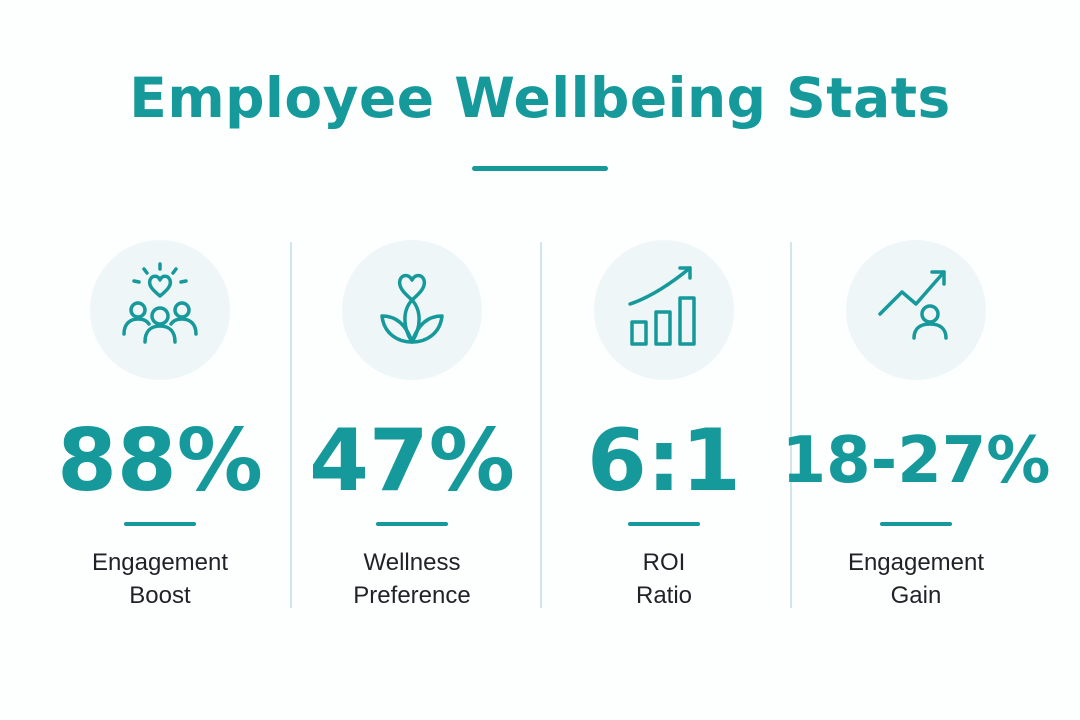 This screenshot has height=720, width=1080. Describe the element at coordinates (412, 310) in the screenshot. I see `lotus-heart-icon` at that location.